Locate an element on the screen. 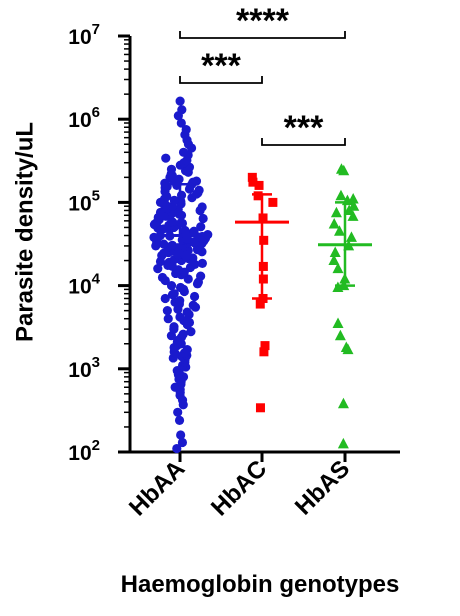 The width and height of the screenshot is (460, 616). y-tick-exponent: 6 is located at coordinates (96, 112).